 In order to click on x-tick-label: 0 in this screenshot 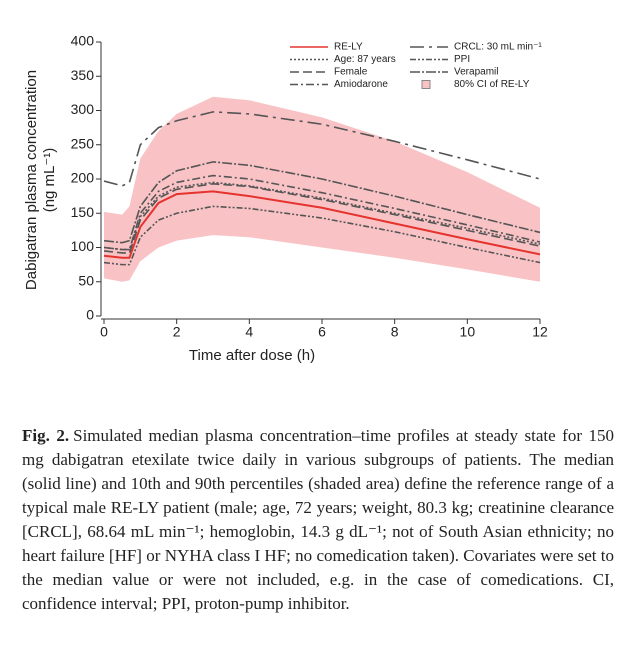, I will do `click(104, 332)`.